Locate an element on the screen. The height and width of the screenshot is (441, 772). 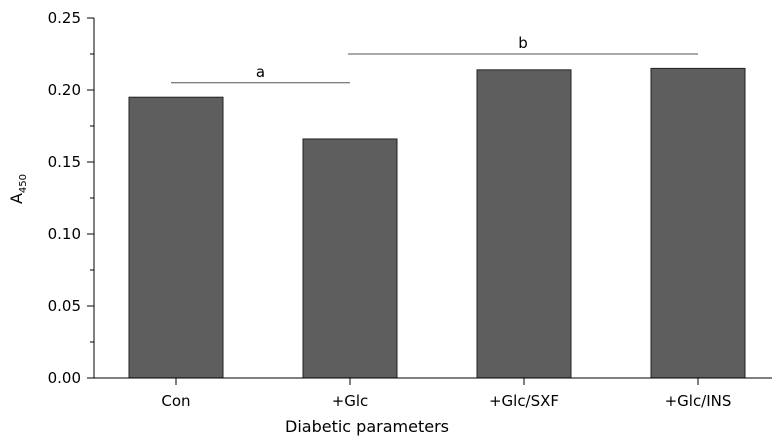
y-axis: 0.00 0.05 0.10 0.15 0.20 0.25 is located at coordinates (71, 198).